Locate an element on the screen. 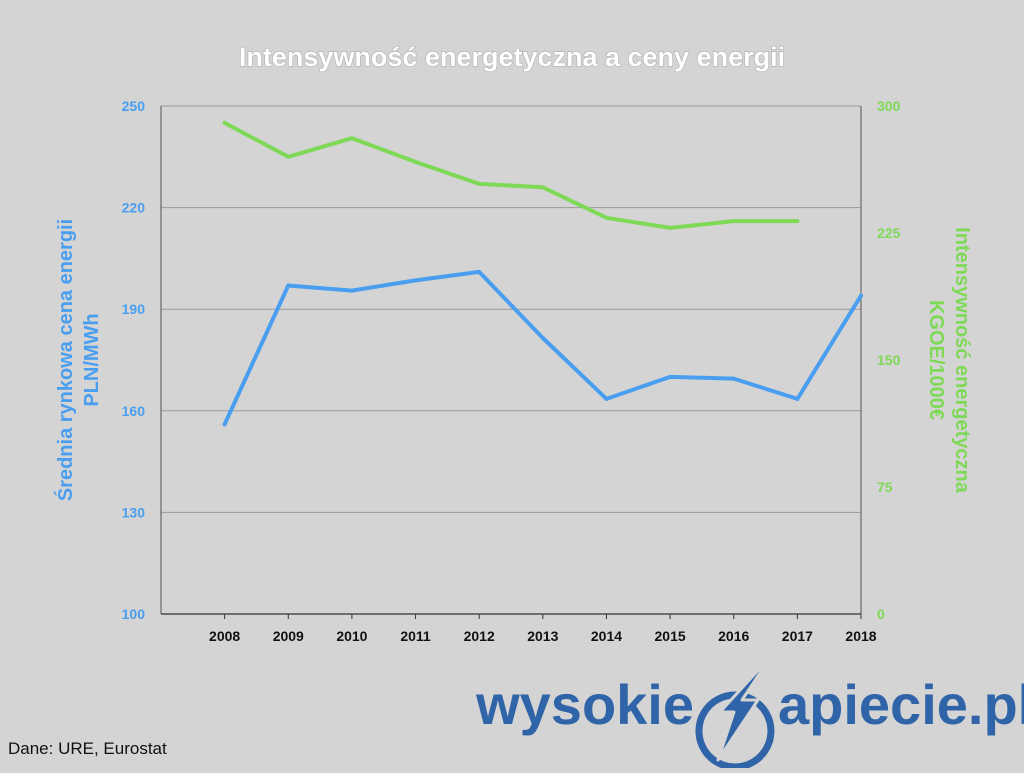 The image size is (1024, 773). data-point-left-2015 is located at coordinates (670, 376).